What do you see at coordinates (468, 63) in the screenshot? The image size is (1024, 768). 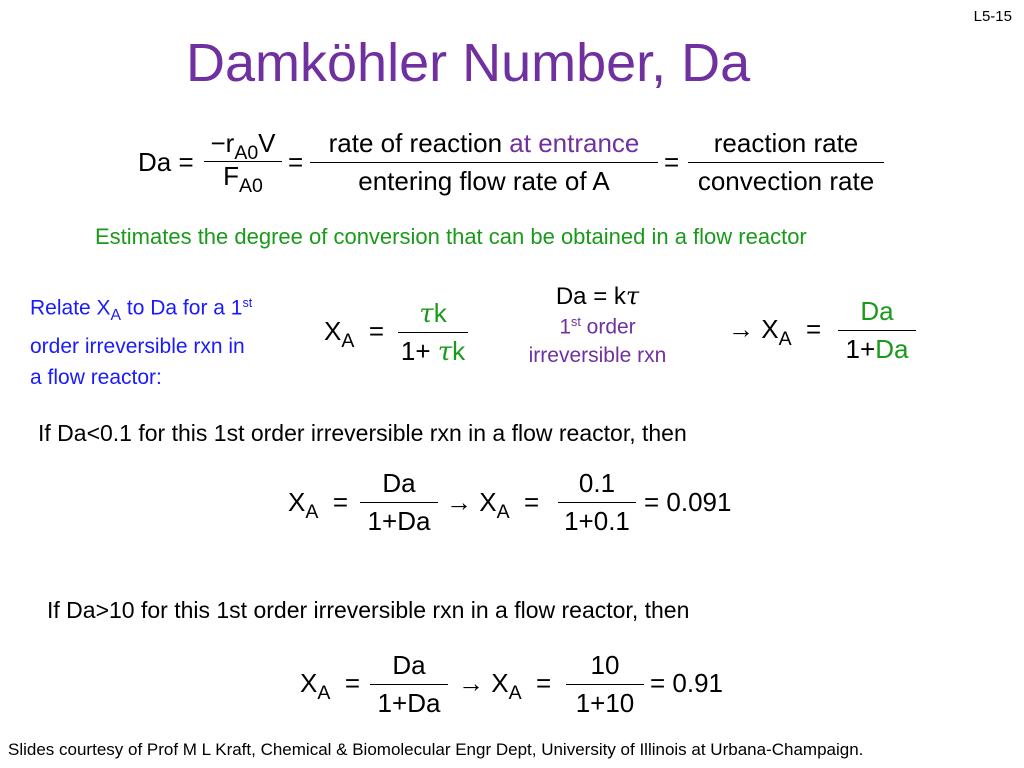 I see `slide-title: Damköhler Number, Da` at bounding box center [468, 63].